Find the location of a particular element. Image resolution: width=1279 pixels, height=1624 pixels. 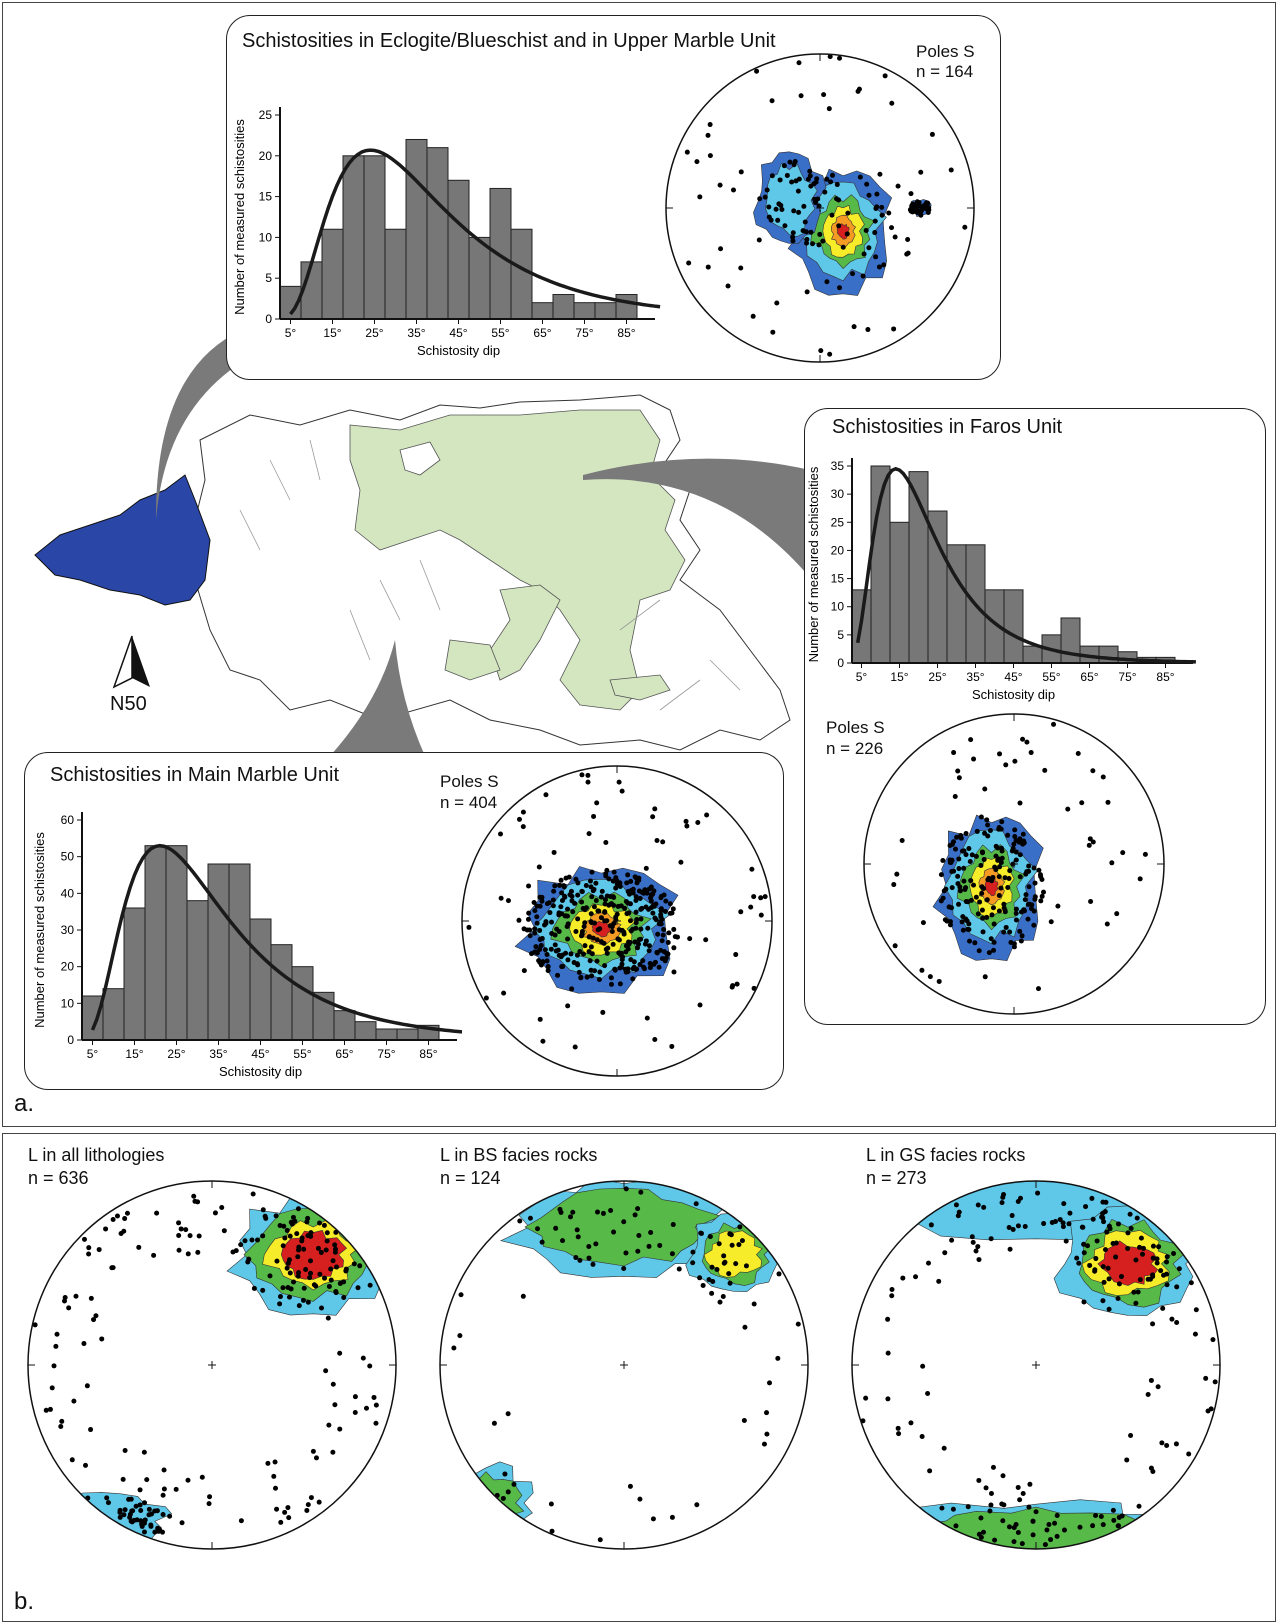

x-axis-label: Schistosity dip is located at coordinates (458, 350).